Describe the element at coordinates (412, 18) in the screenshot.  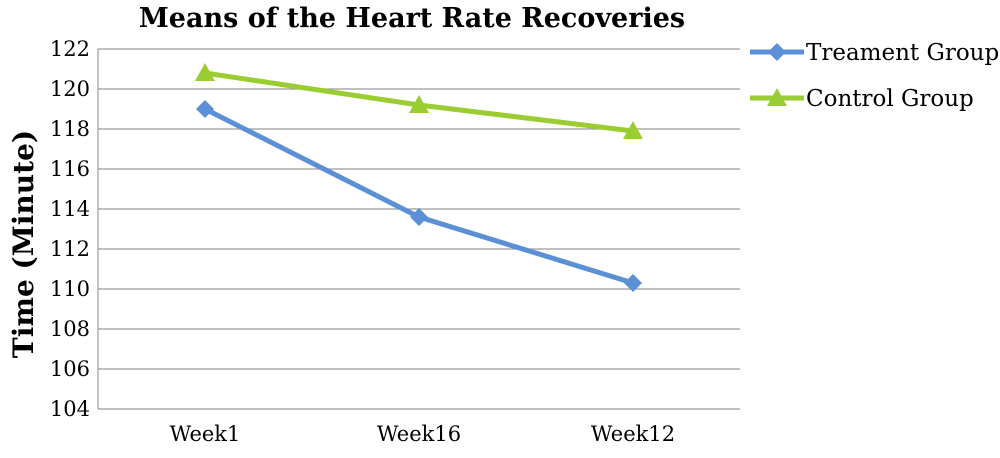
I see `chart-title: Means of the Heart Rate Recoveries` at that location.